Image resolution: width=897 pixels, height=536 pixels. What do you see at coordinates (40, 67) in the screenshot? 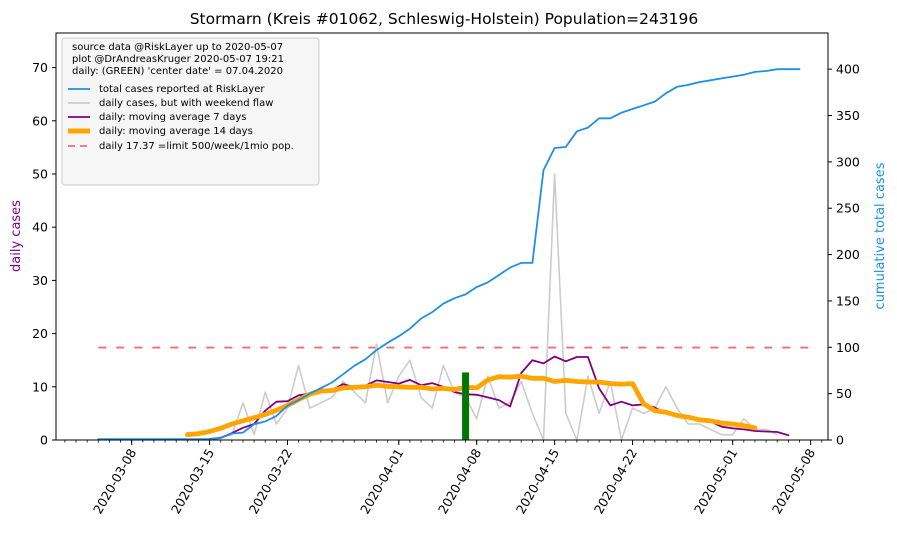
I see `left-tick-label: 70` at bounding box center [40, 67].